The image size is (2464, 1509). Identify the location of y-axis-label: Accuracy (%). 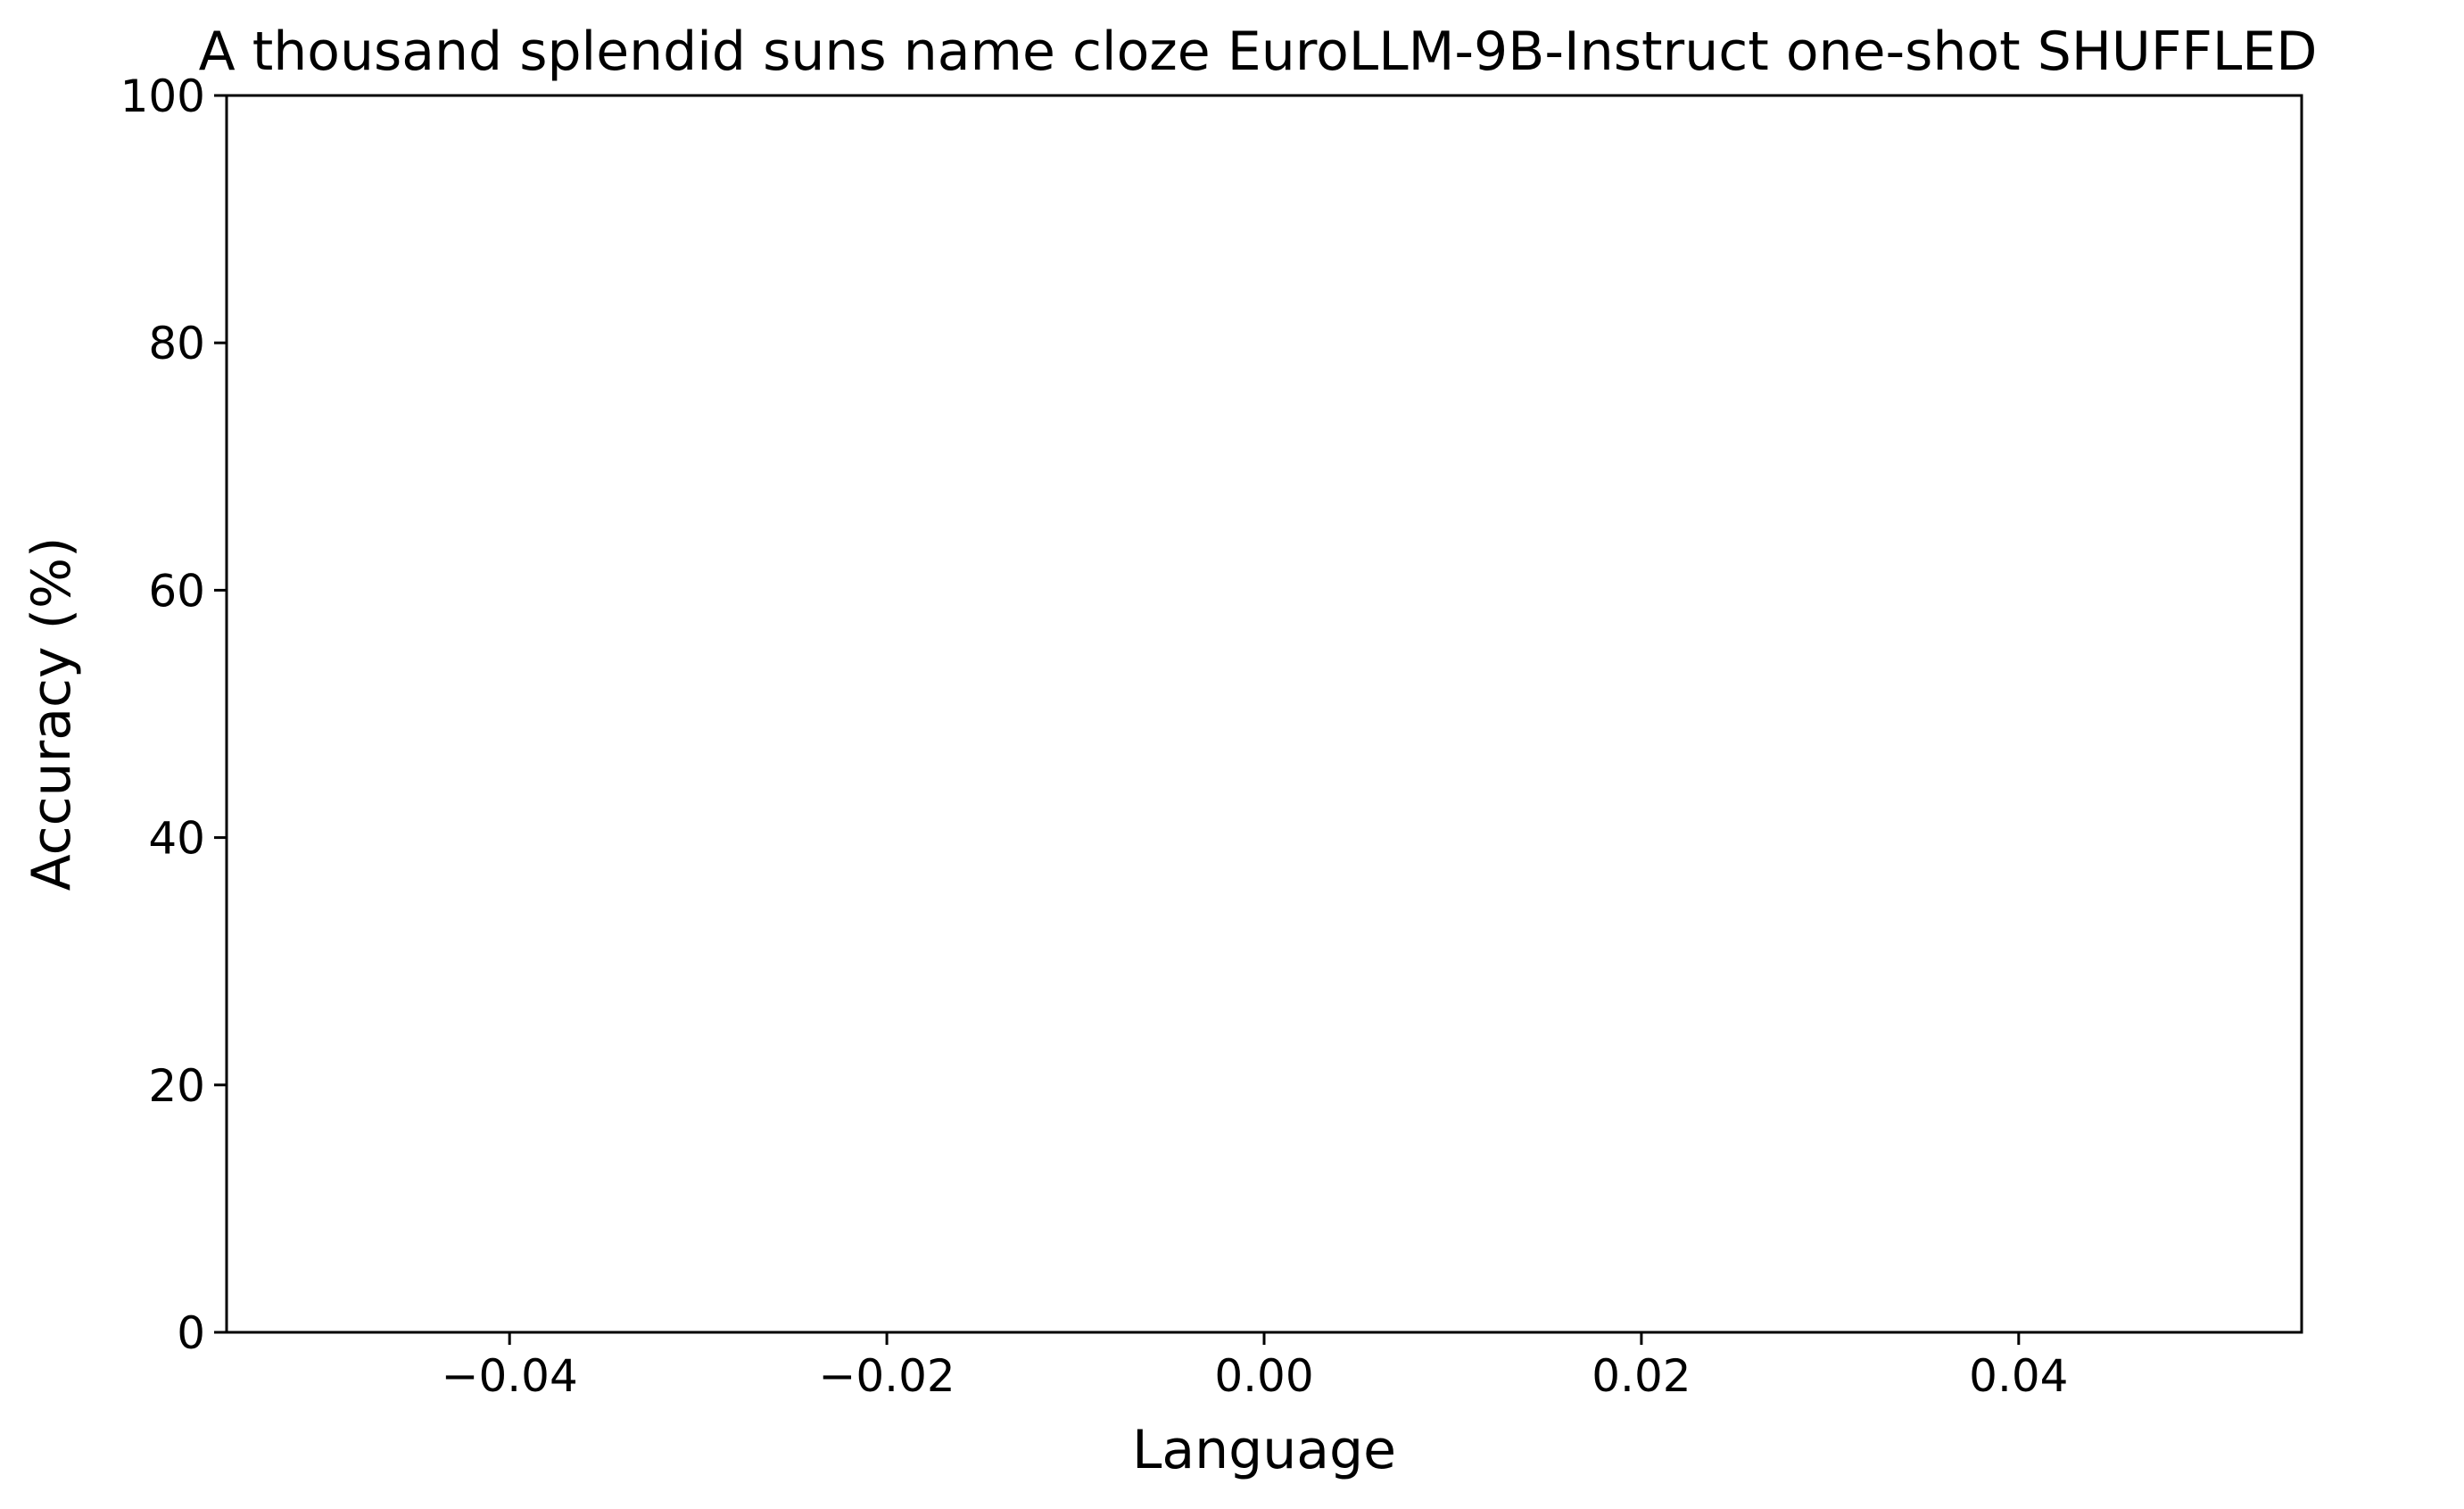
(52, 714).